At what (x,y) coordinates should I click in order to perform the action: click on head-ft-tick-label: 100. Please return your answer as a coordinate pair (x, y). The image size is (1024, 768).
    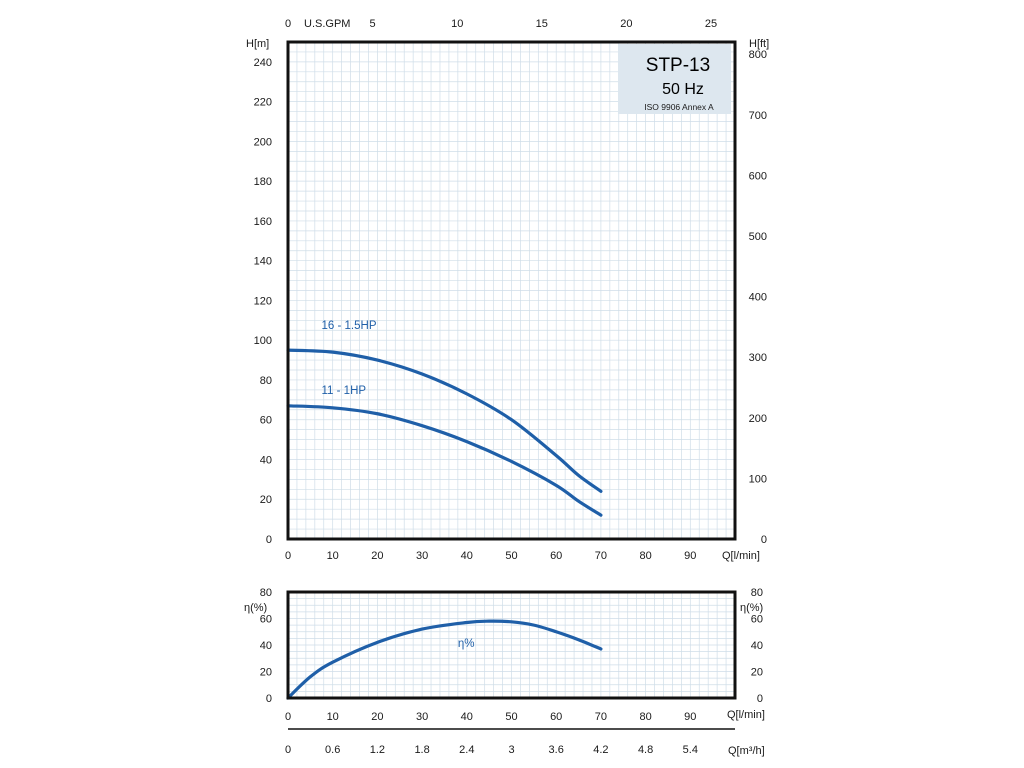
    Looking at the image, I should click on (758, 479).